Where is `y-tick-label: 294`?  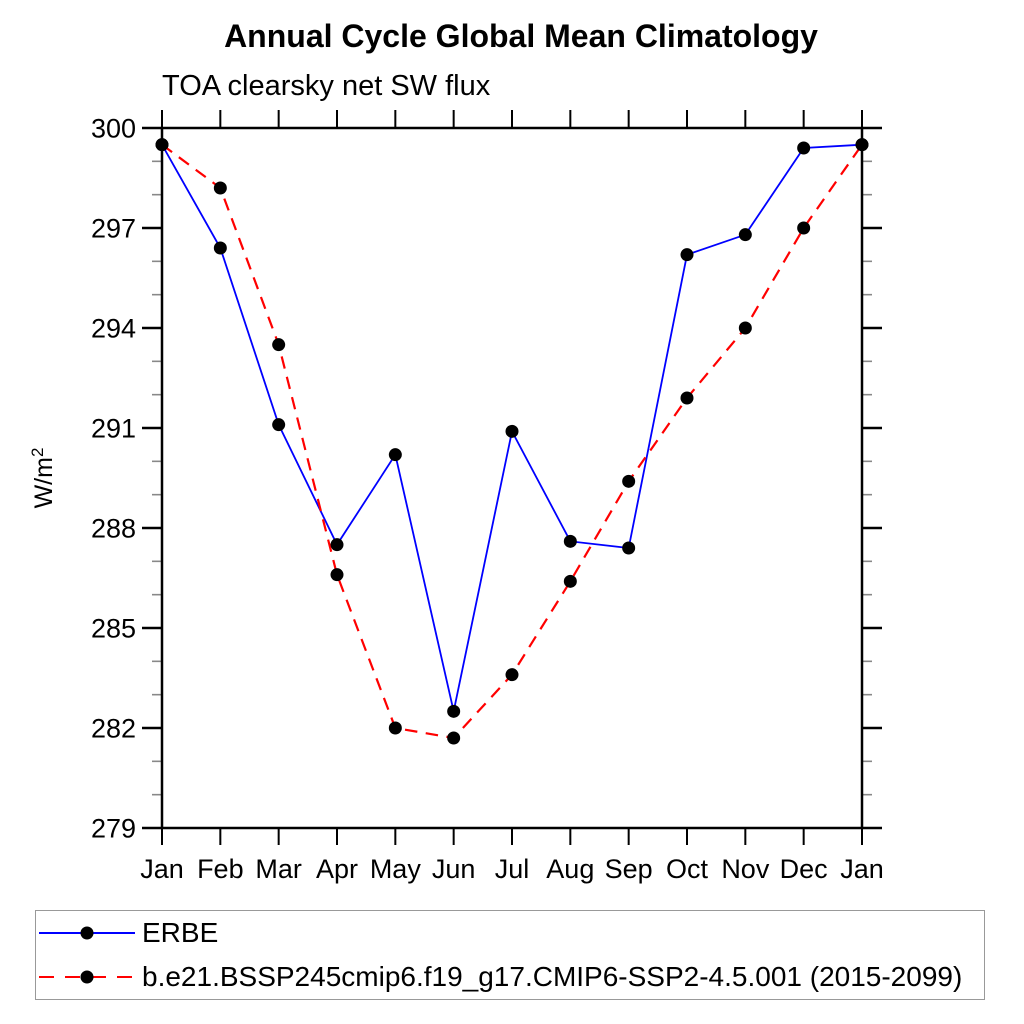 y-tick-label: 294 is located at coordinates (113, 329).